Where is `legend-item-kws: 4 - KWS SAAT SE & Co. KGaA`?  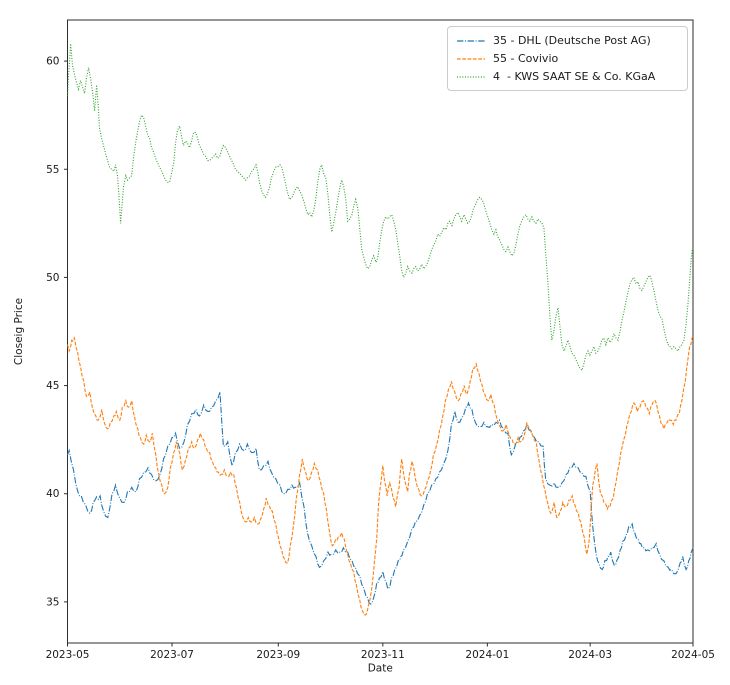
legend-item-kws: 4 - KWS SAAT SE & Co. KGaA is located at coordinates (567, 77).